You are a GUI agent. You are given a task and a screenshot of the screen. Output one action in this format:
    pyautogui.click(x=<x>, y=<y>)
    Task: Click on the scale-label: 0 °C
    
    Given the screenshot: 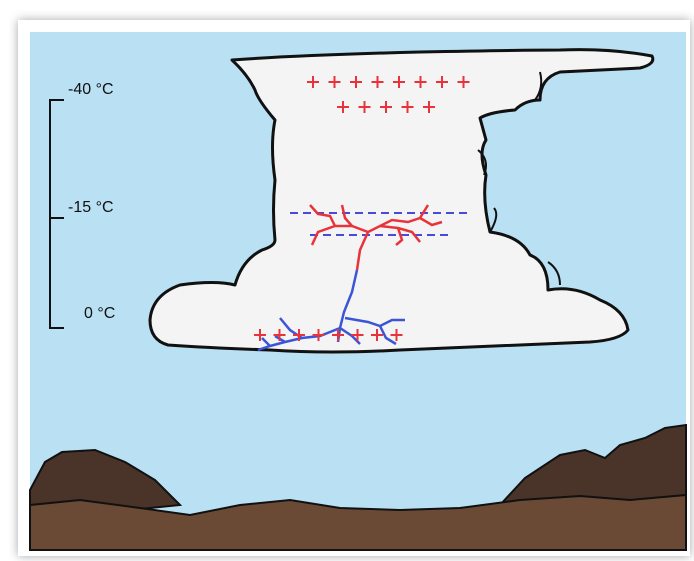 What is the action you would take?
    pyautogui.click(x=99, y=313)
    